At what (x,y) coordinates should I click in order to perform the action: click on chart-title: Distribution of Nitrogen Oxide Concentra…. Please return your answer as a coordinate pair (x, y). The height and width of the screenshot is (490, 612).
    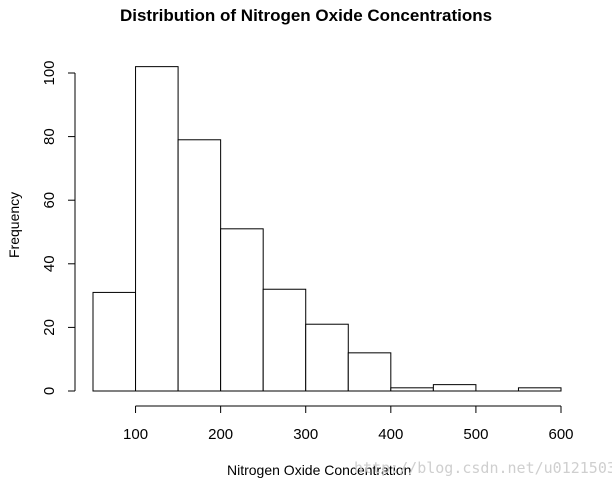
    Looking at the image, I should click on (306, 15).